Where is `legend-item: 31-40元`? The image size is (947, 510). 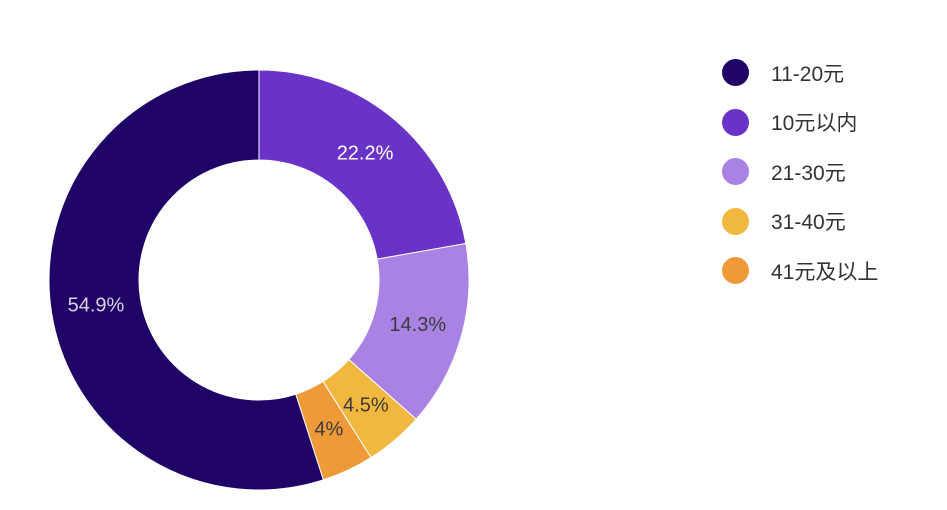
legend-item: 31-40元 is located at coordinates (800, 222).